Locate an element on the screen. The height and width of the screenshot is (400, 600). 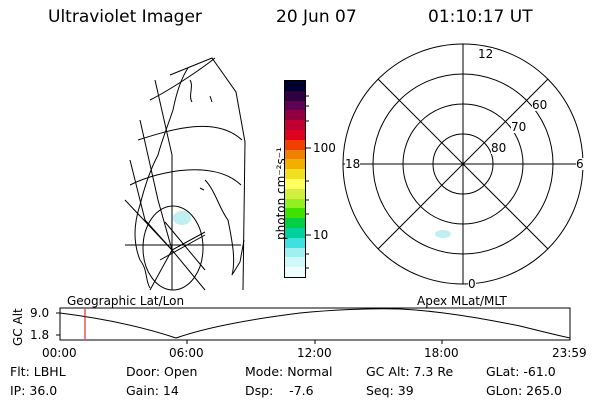
aurora-patch-polar is located at coordinates (443, 234).